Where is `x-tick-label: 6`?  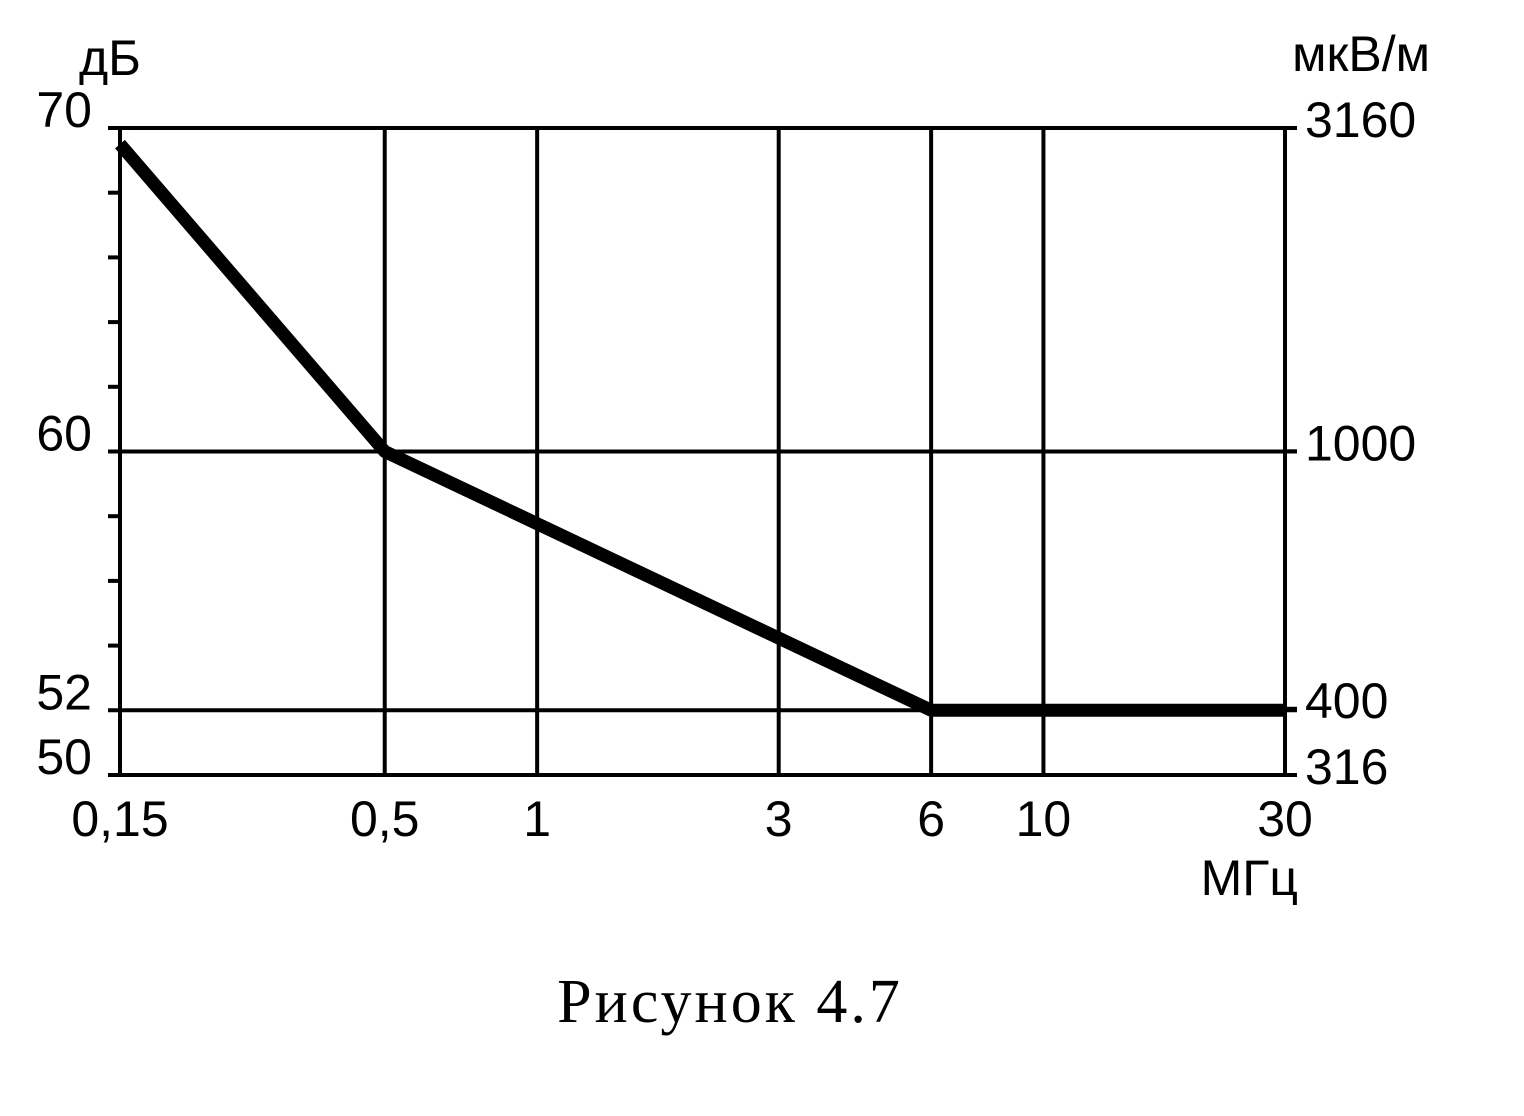
x-tick-label: 6 is located at coordinates (931, 819).